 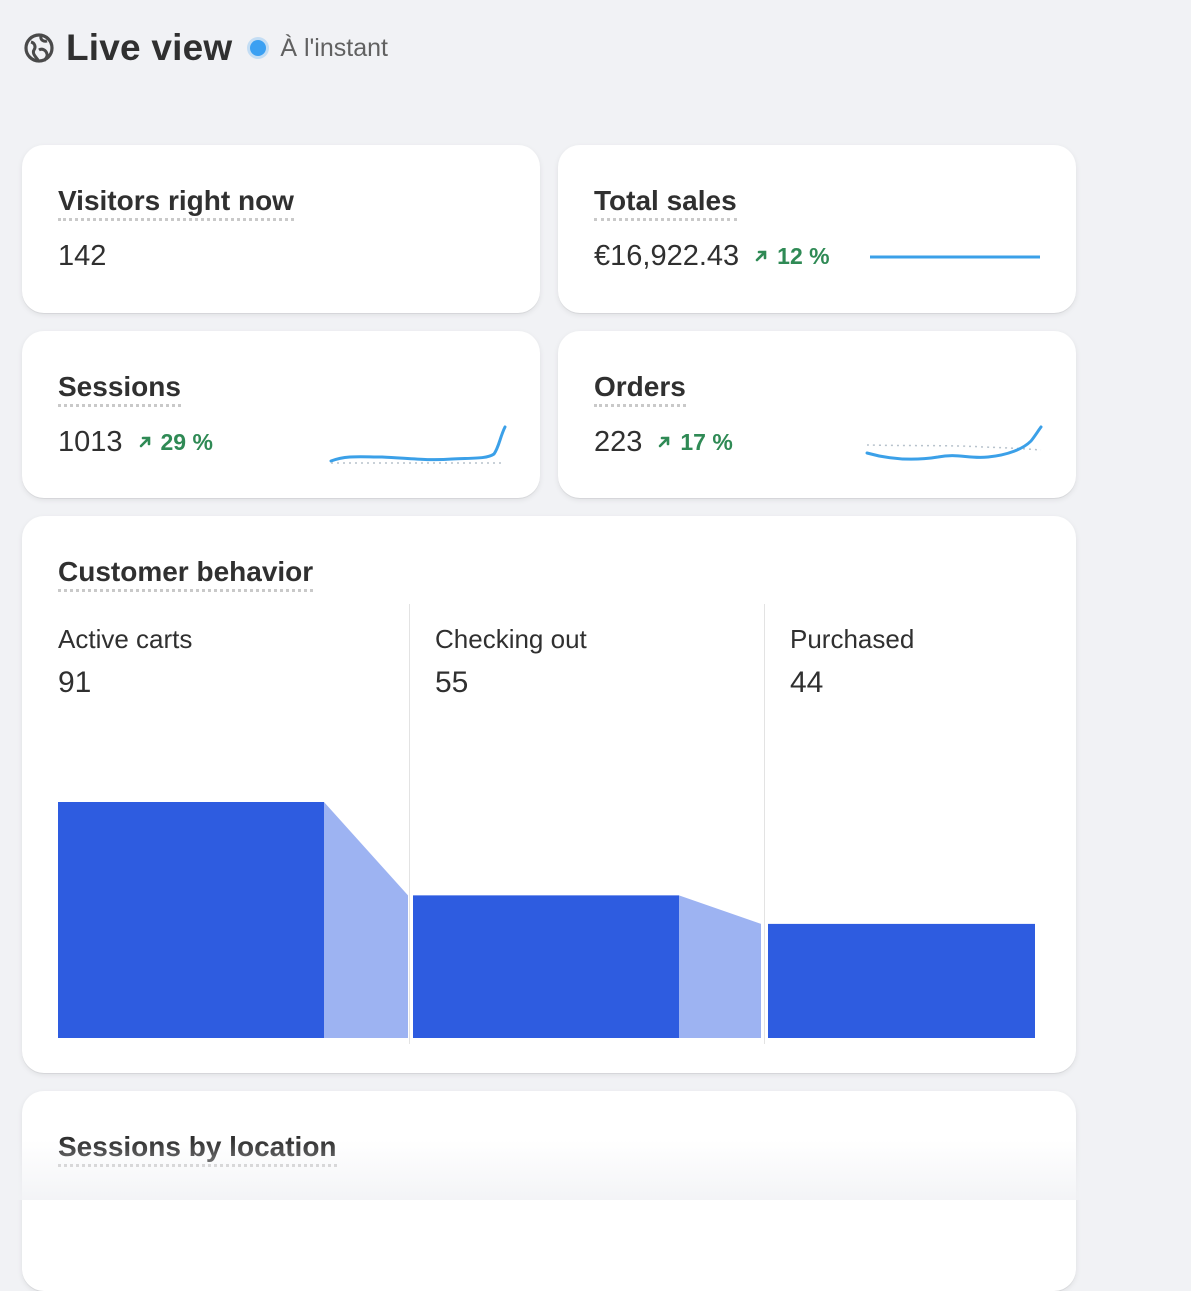 I want to click on customer-behavior-title: Customer behavior, so click(x=186, y=574).